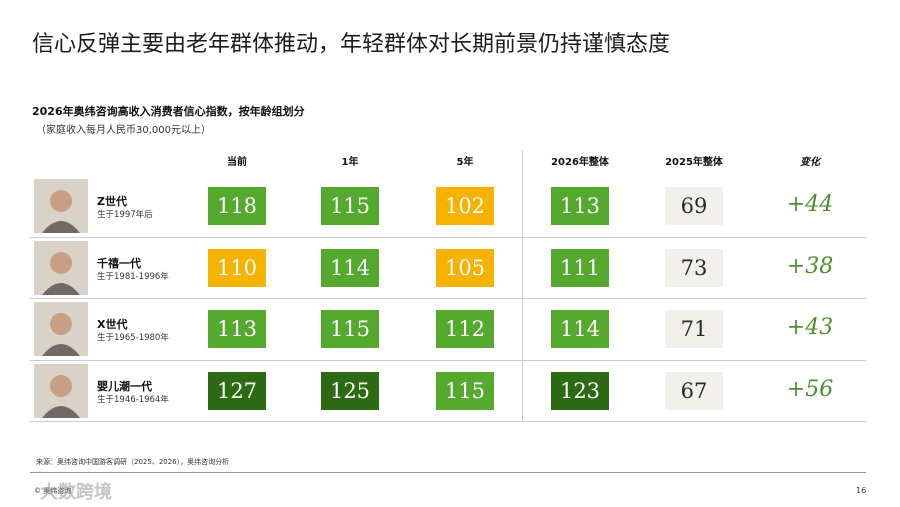 This screenshot has width=900, height=507. Describe the element at coordinates (350, 390) in the screenshot. I see `value-cell: 125` at that location.